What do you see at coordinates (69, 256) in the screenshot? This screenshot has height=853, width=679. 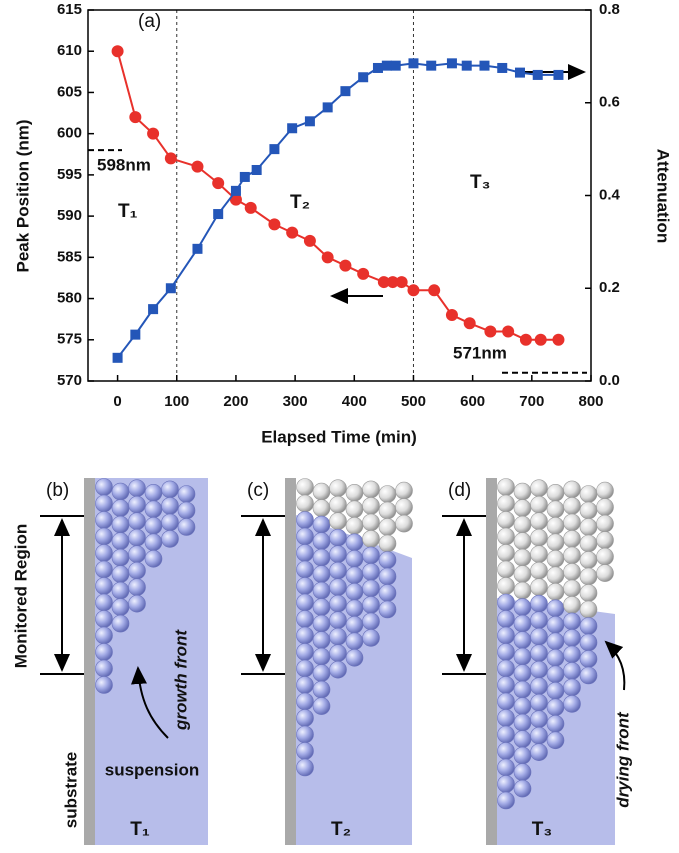 I see `y-tick-label: 585` at bounding box center [69, 256].